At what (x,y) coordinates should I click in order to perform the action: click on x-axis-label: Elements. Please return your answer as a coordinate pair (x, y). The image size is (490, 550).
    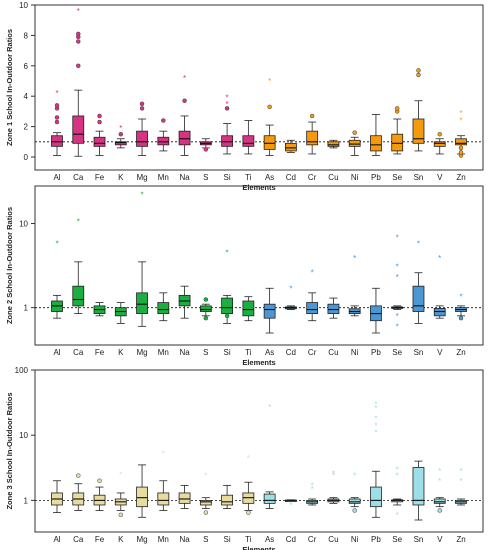
    Looking at the image, I should click on (258, 362).